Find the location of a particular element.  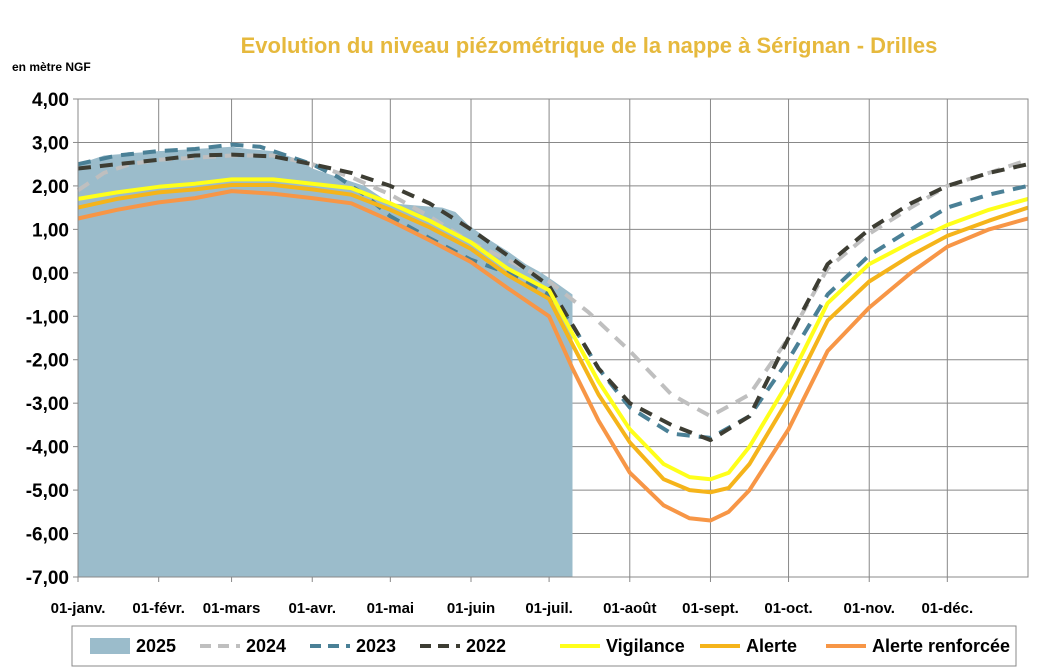

x-tick-label: 01-nov. is located at coordinates (869, 608).